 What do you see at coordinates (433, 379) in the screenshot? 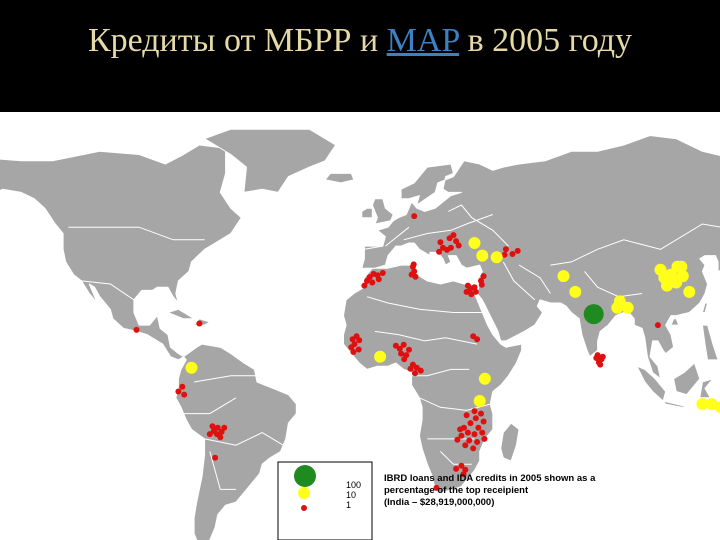
I see `landmass-africa` at bounding box center [433, 379].